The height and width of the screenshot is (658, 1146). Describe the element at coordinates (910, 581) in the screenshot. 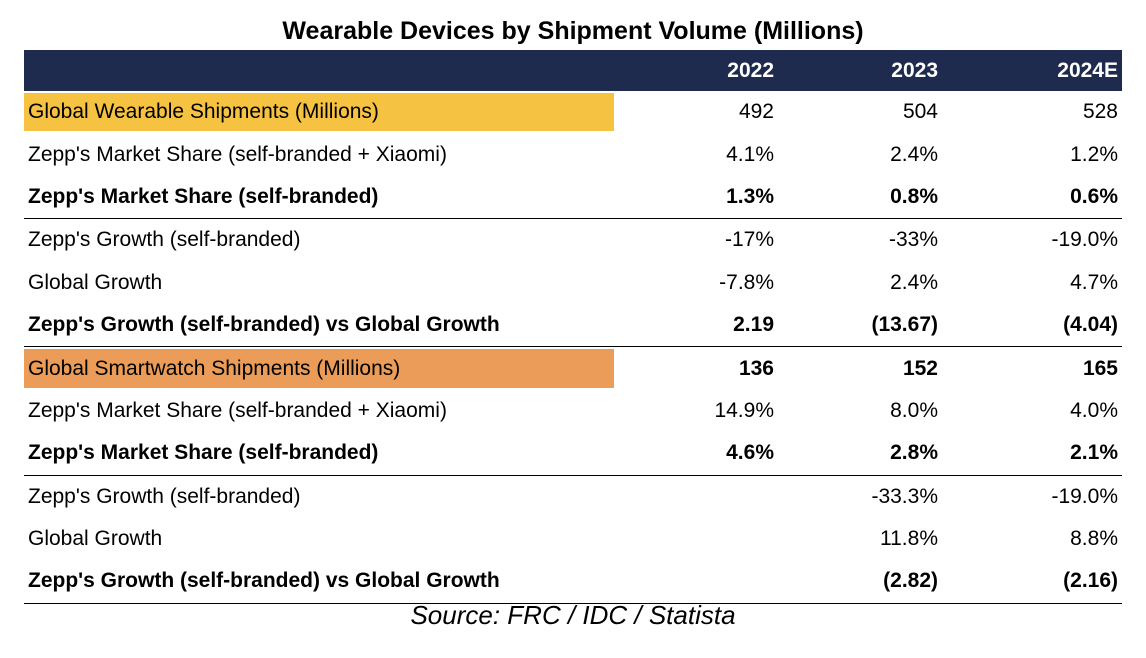

I see `value-cell-2023: (2.82)` at that location.